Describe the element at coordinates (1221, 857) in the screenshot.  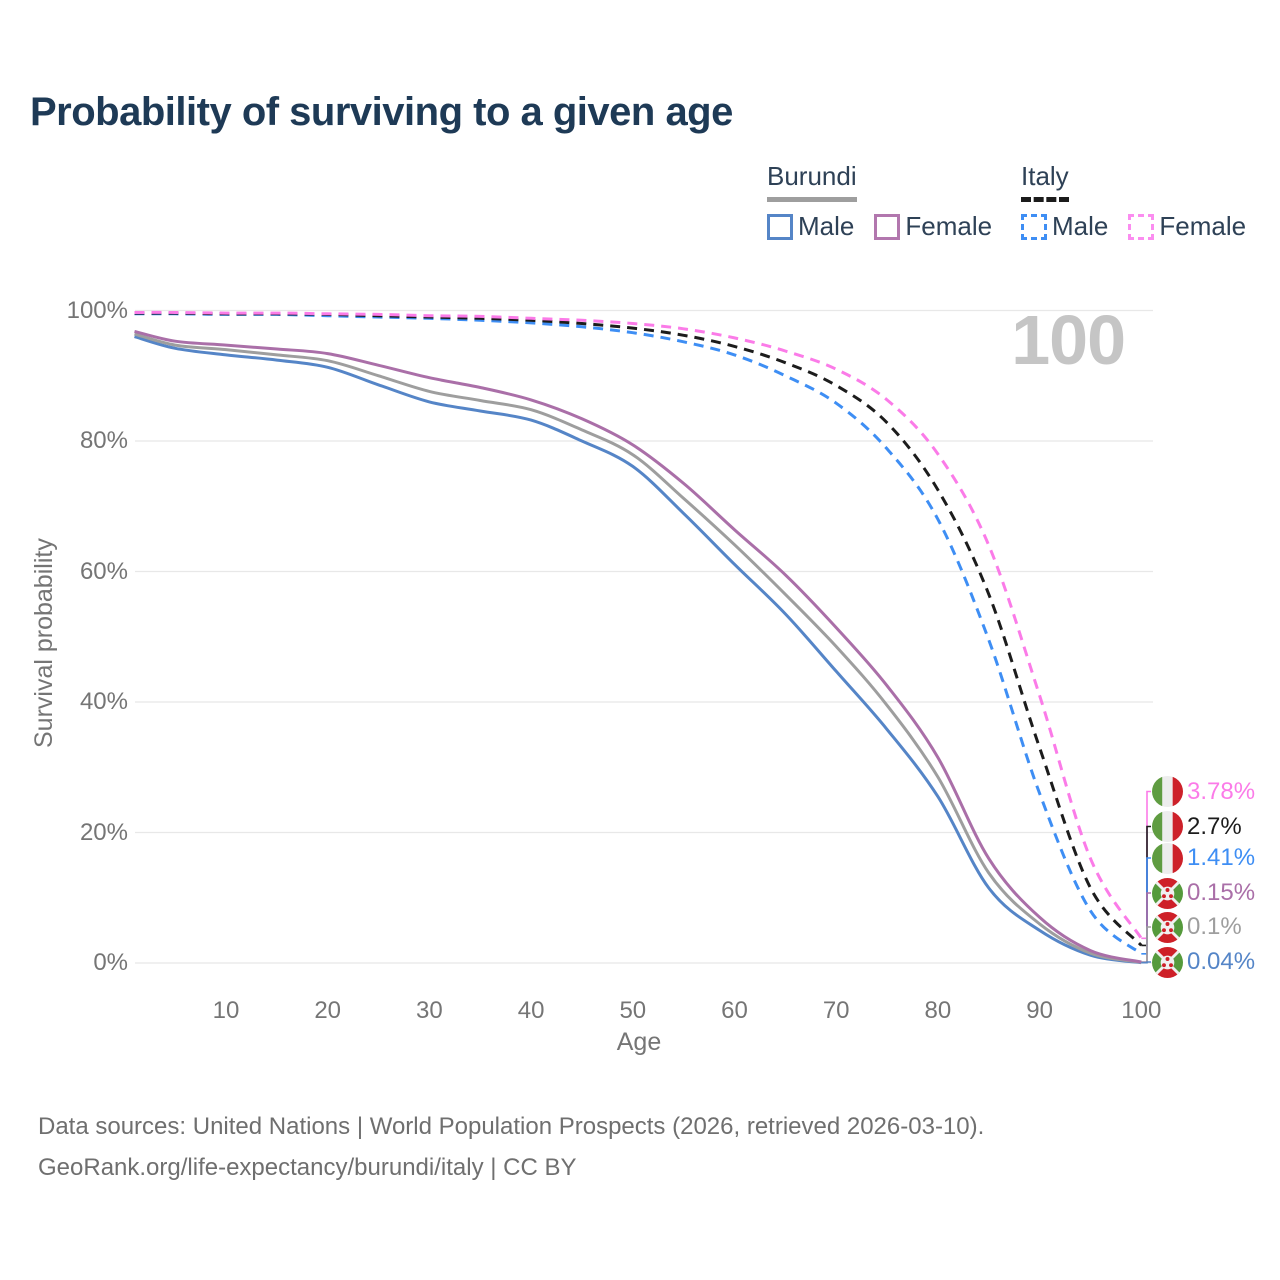
I see `end-label-value: 1.41%` at that location.